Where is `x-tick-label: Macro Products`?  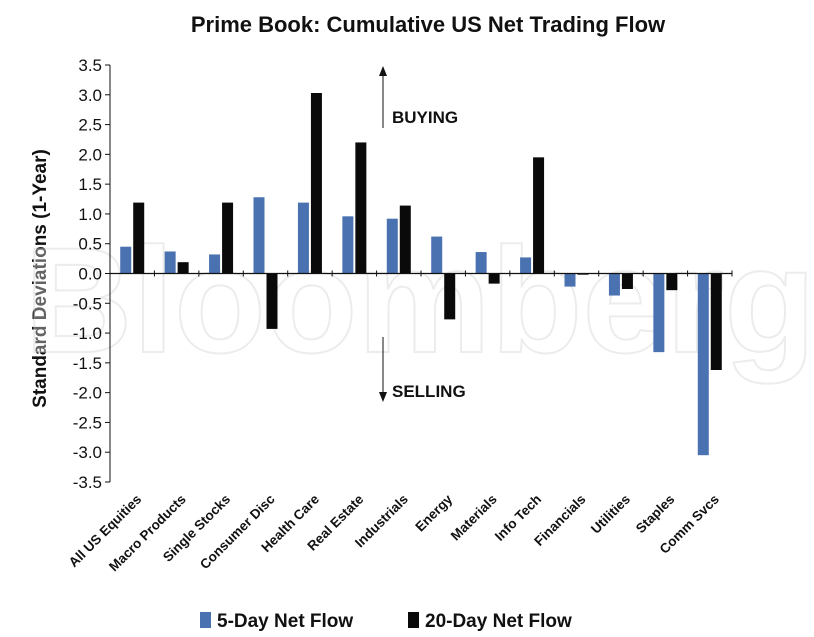 x-tick-label: Macro Products is located at coordinates (147, 533).